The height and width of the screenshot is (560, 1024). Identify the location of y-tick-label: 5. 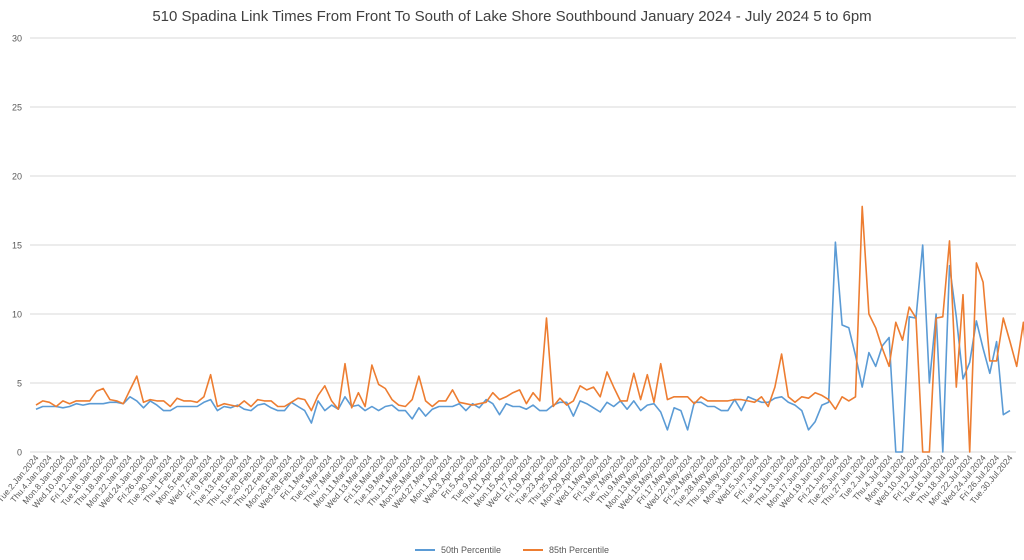
(19, 384).